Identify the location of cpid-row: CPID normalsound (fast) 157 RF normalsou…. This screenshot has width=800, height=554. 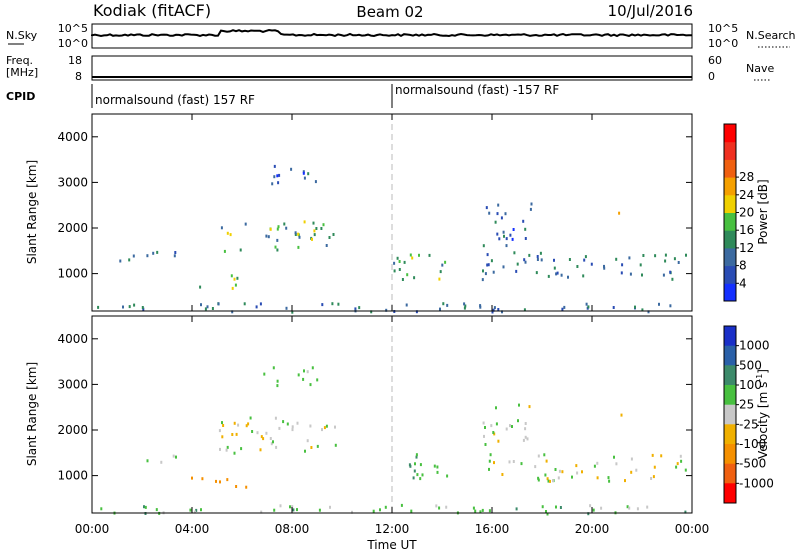
(282, 95).